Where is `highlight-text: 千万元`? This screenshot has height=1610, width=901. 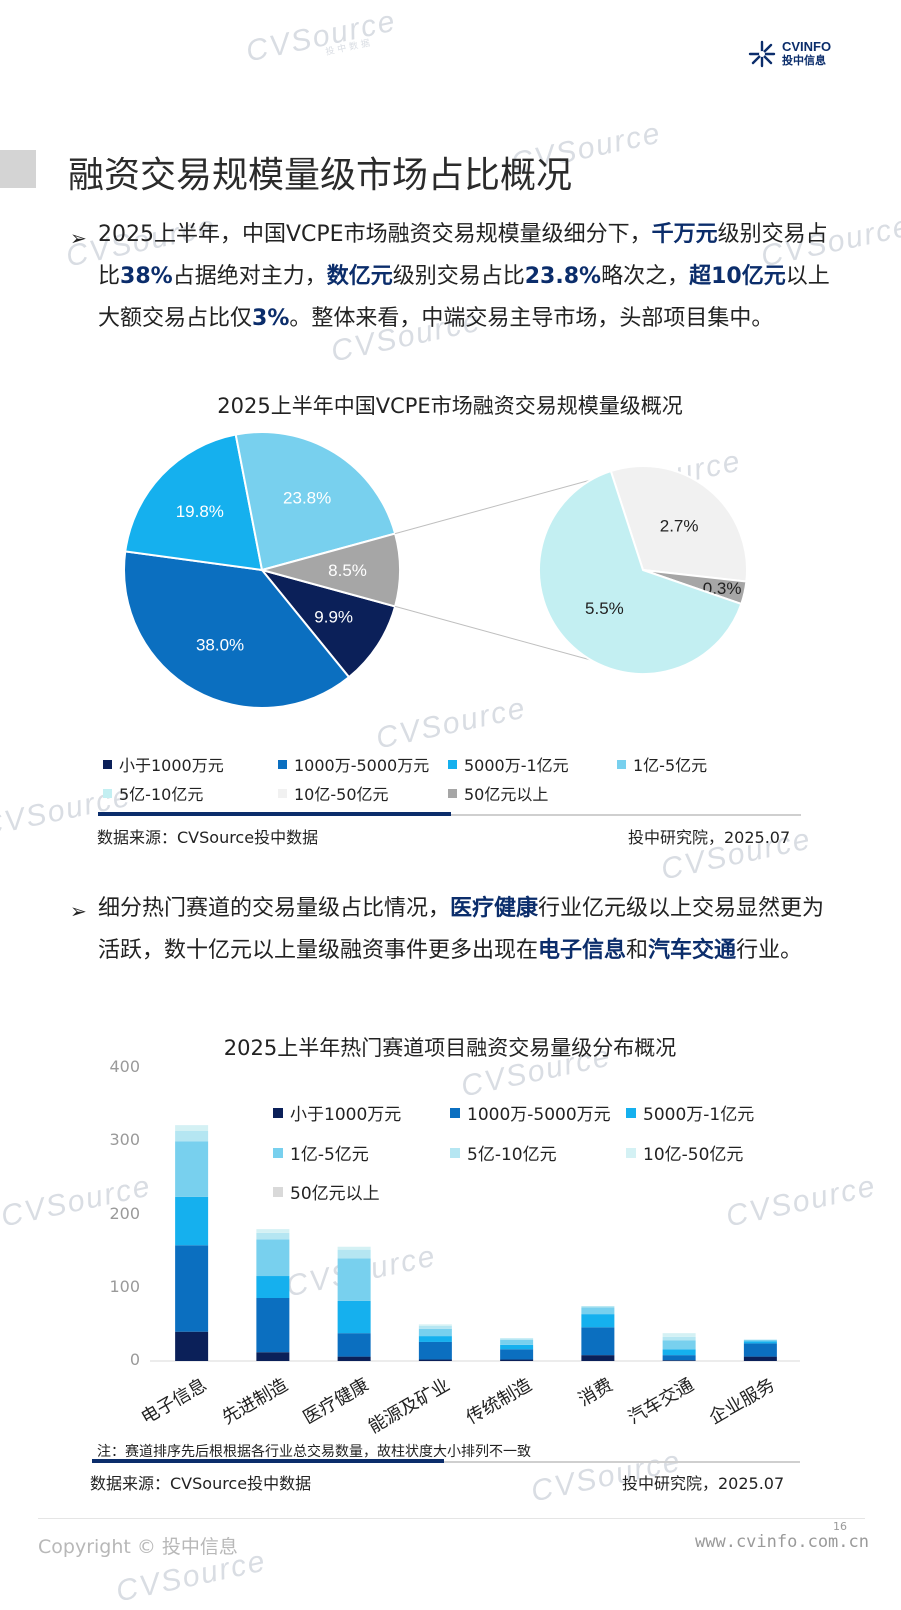 highlight-text: 千万元 is located at coordinates (684, 234).